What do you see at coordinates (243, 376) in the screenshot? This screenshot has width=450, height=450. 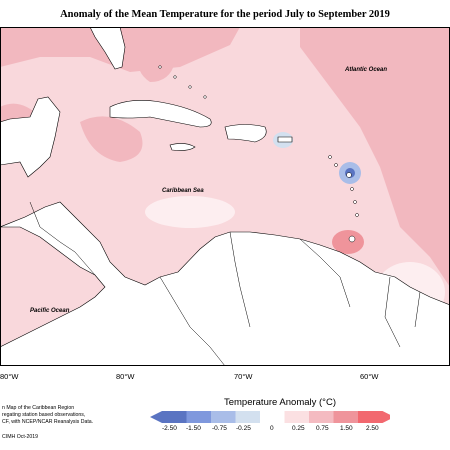 I see `lon-tick-70: 70°W` at bounding box center [243, 376].